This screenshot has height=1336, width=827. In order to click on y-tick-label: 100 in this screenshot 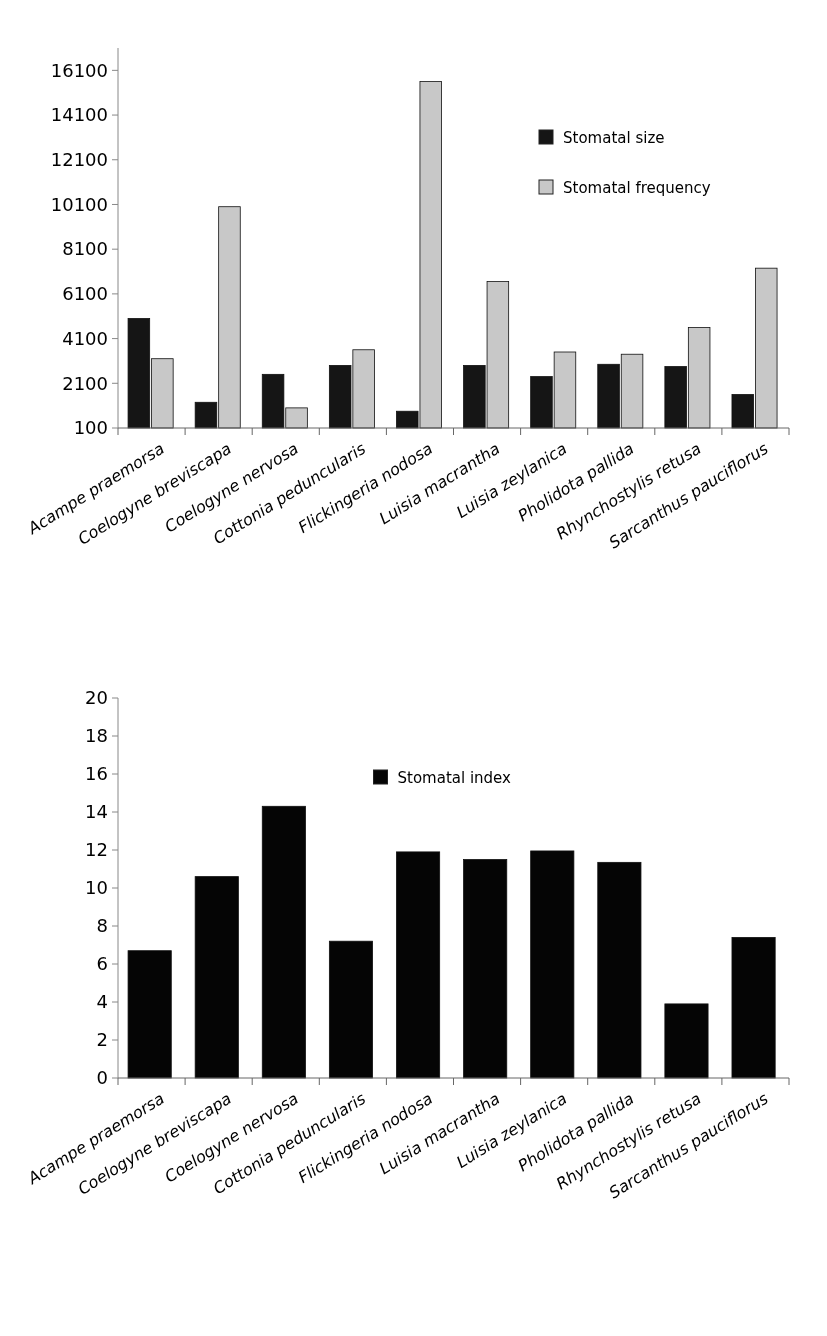, I will do `click(90, 428)`.